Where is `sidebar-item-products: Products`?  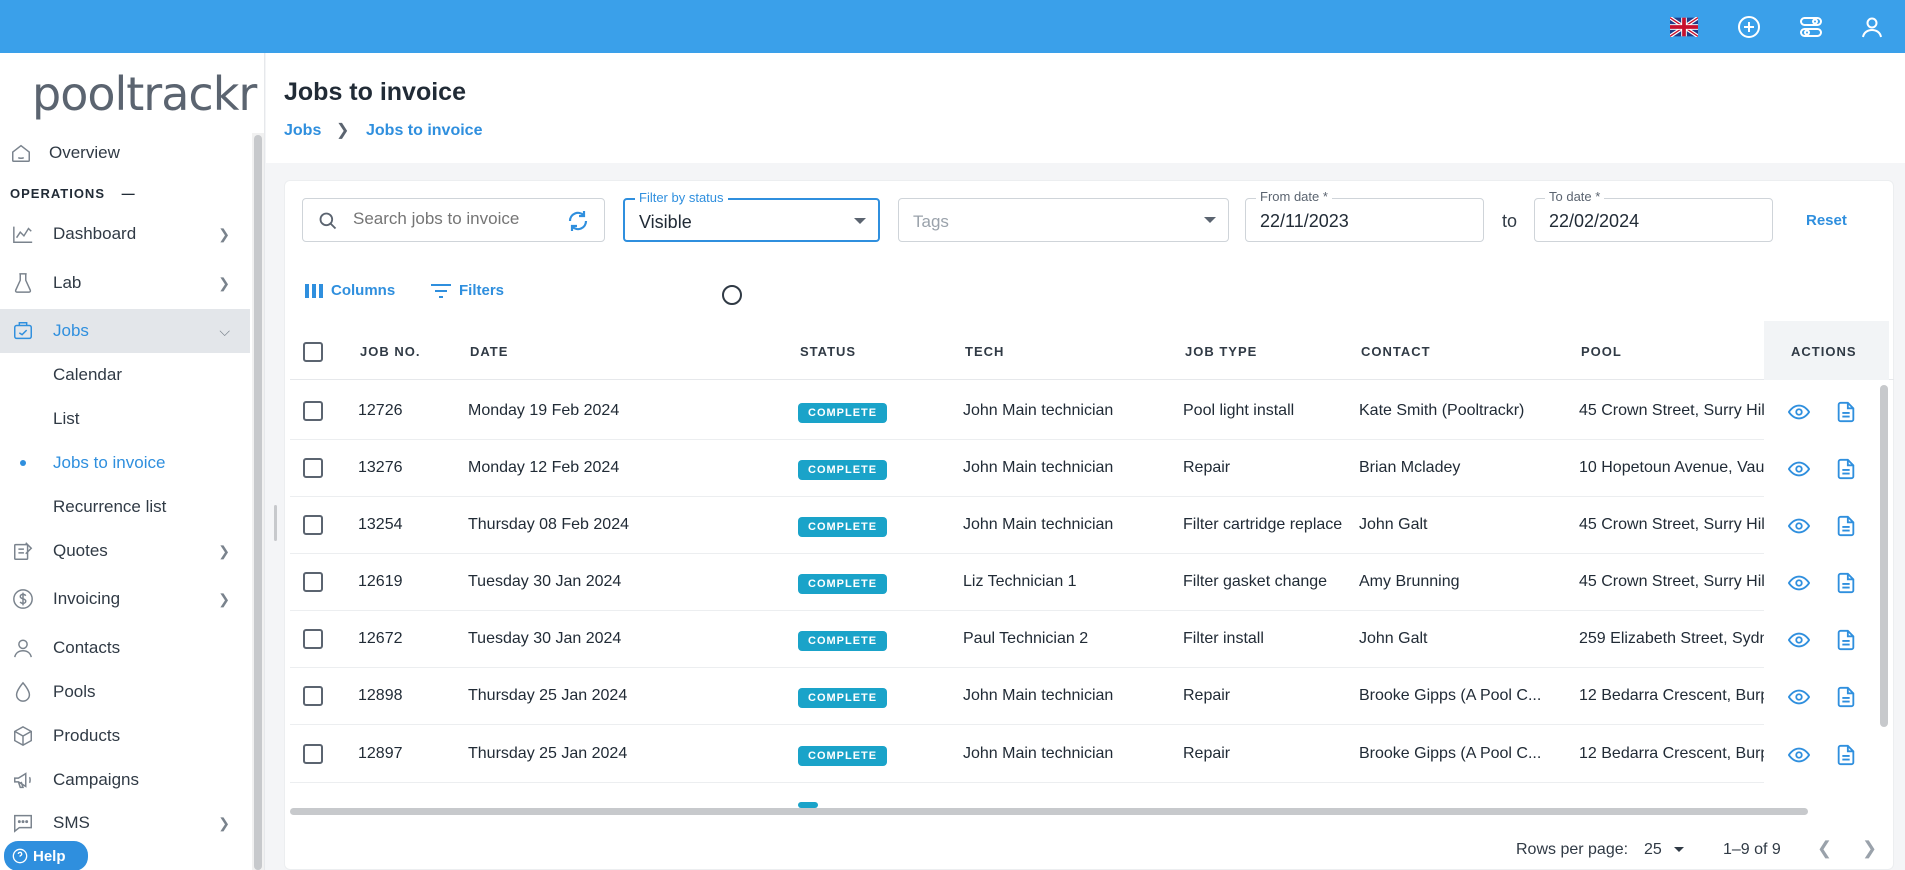
sidebar-item-products: Products is located at coordinates (125, 736).